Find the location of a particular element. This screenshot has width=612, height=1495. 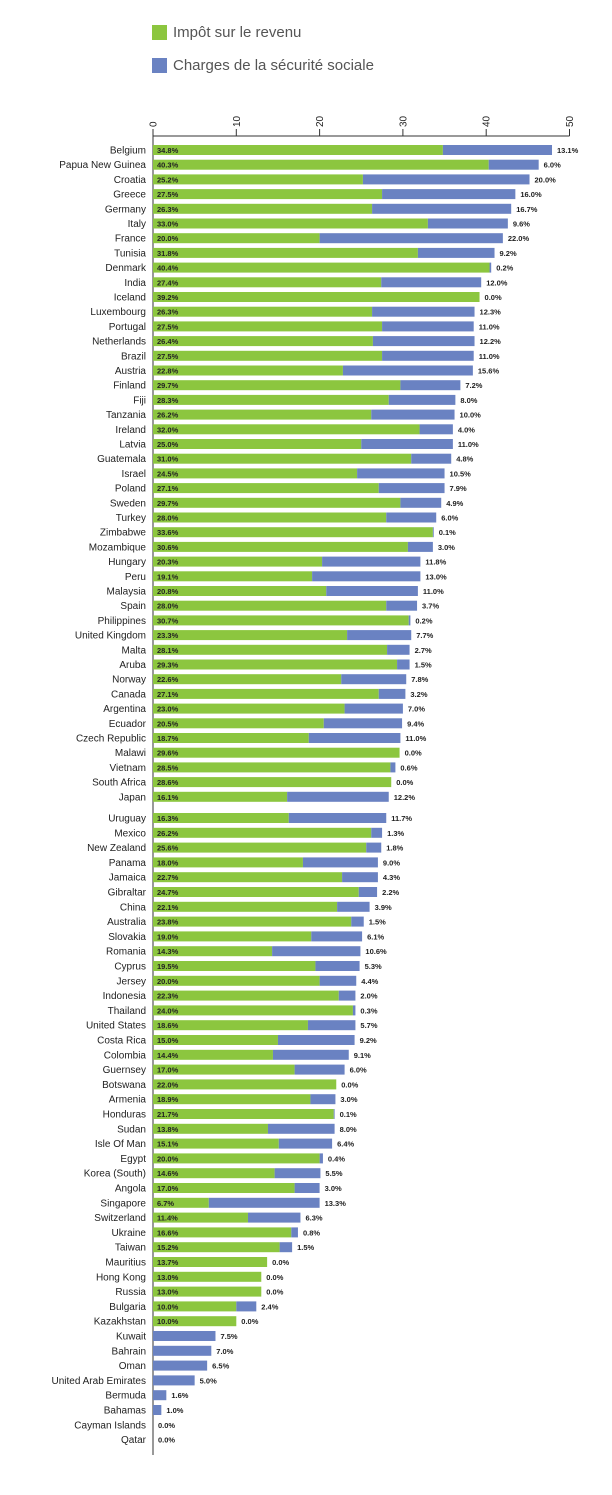

data-label-social-security-egypt: 0.4% is located at coordinates (336, 1158).